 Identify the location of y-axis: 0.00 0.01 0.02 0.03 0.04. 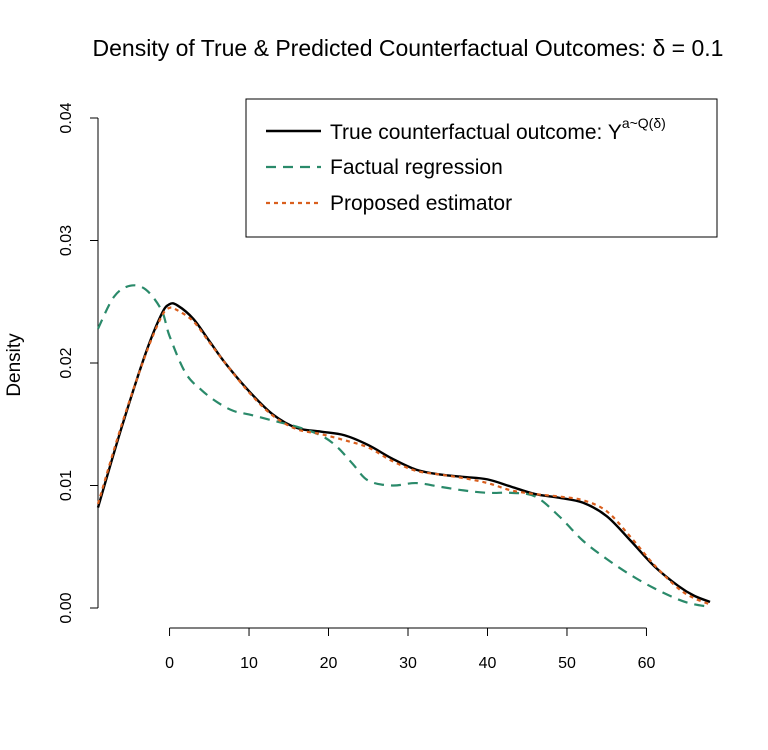
(78, 363).